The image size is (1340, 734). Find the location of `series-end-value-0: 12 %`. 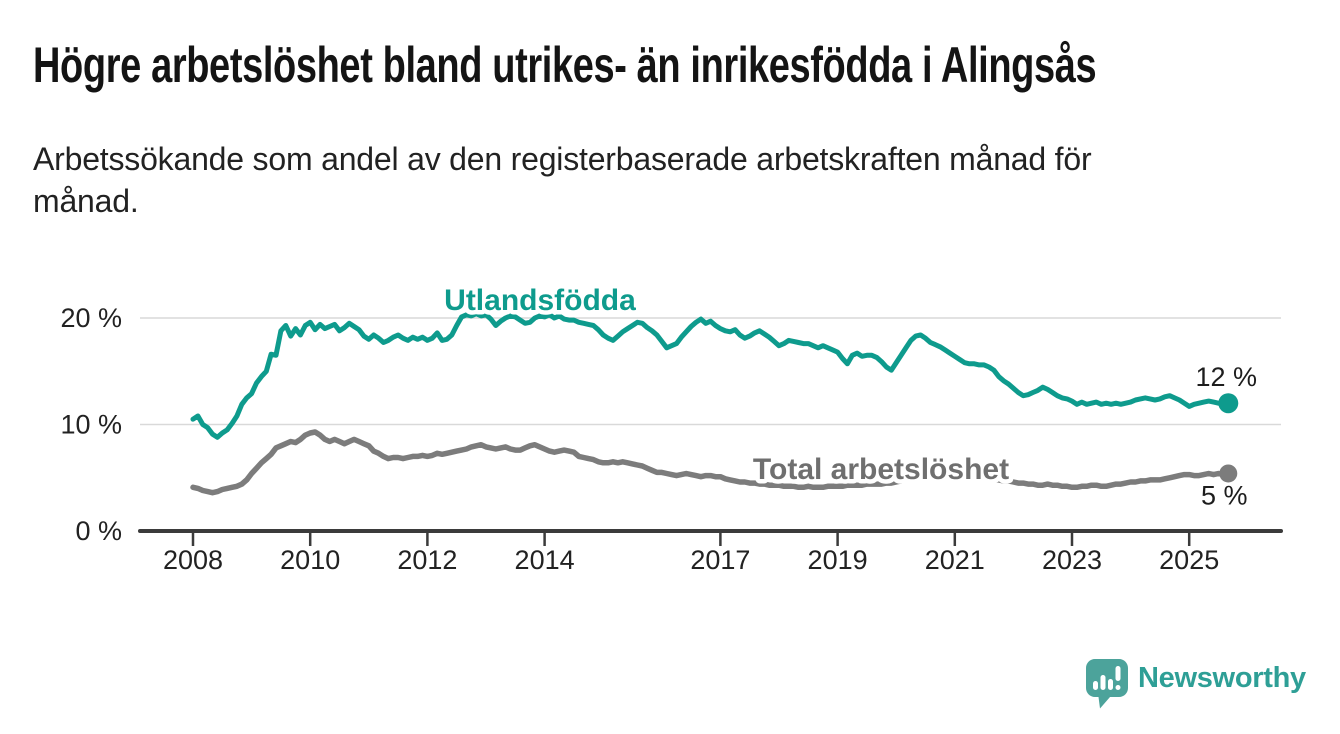

series-end-value-0: 12 % is located at coordinates (1226, 377).